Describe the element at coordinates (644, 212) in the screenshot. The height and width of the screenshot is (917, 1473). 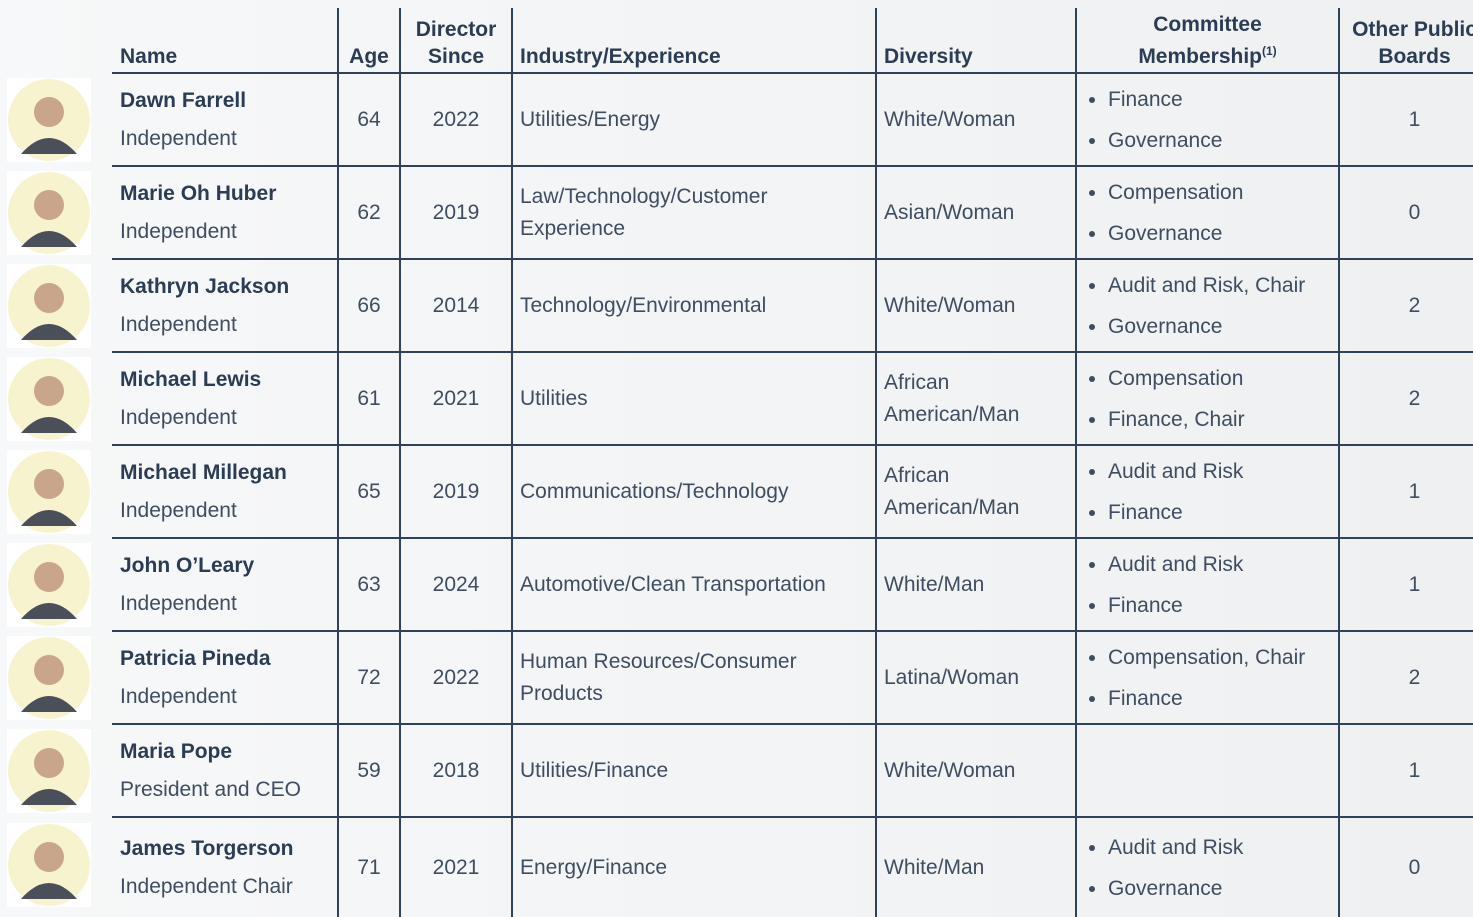
I see `industry: Law/Technology/Customer Experience` at that location.